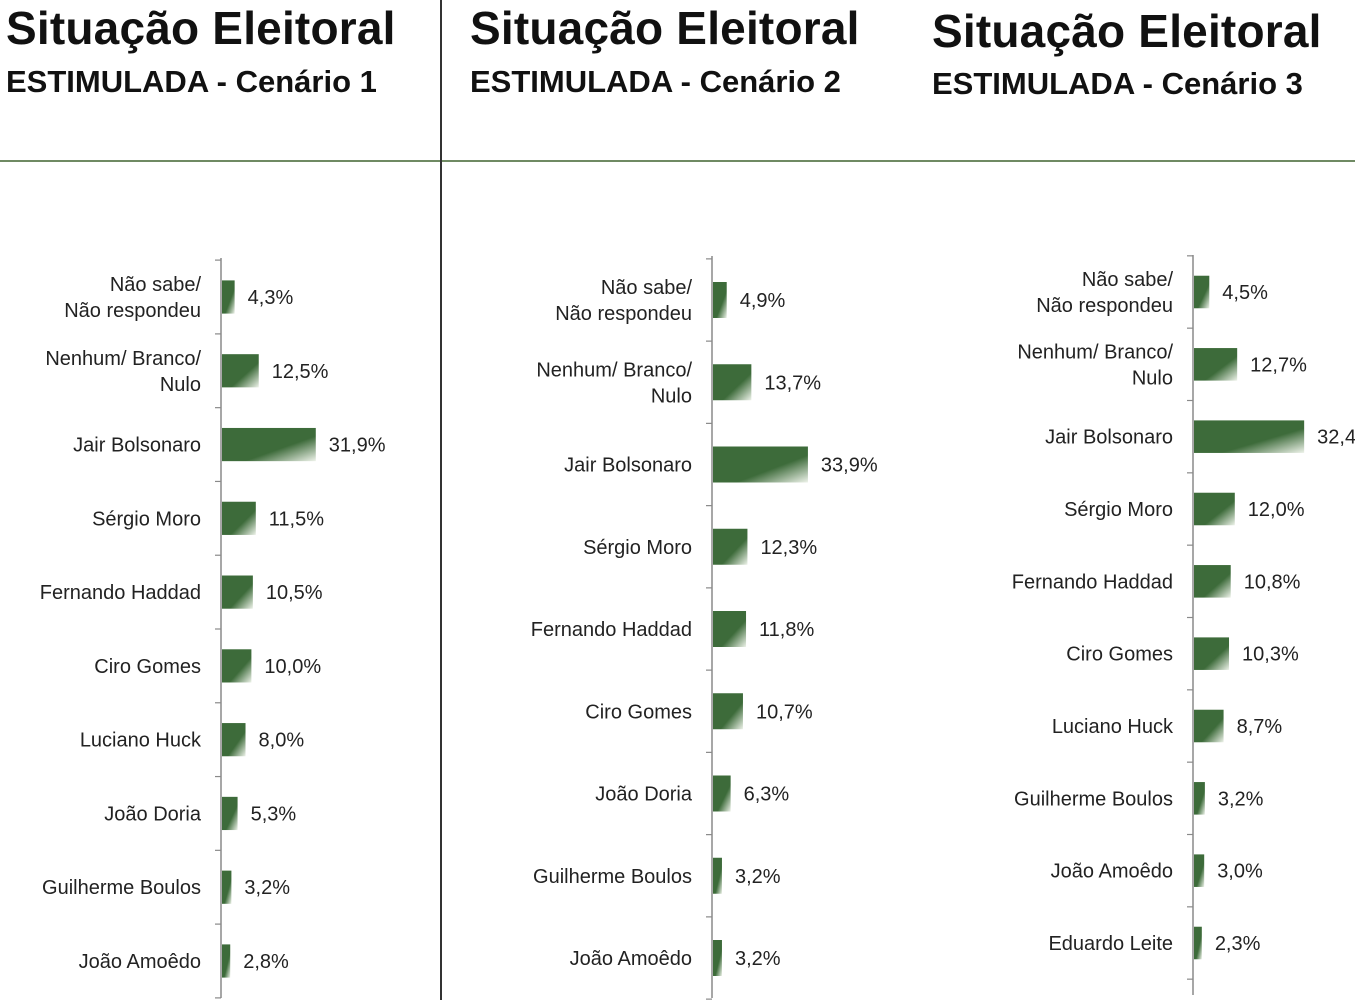 This screenshot has height=1000, width=1355. I want to click on value-label: 3,0%, so click(1240, 872).